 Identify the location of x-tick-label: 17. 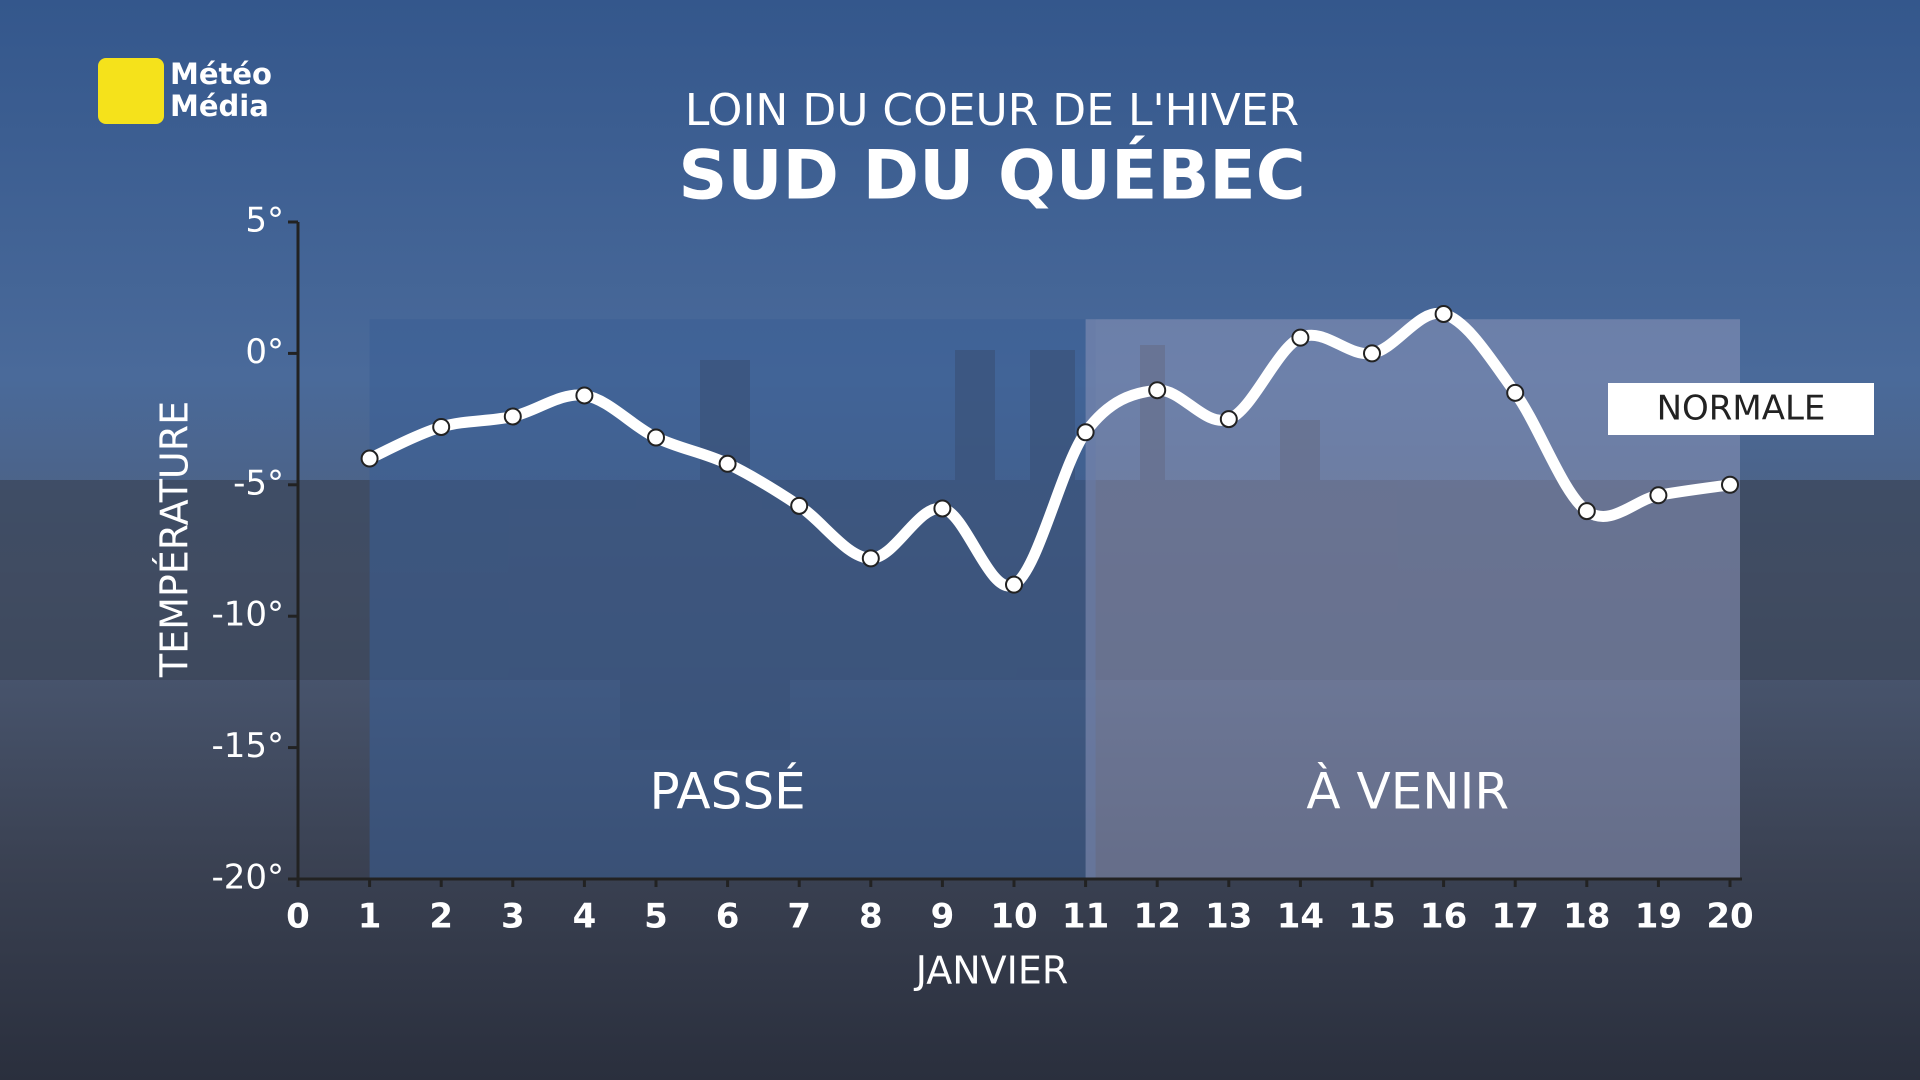
(1515, 917).